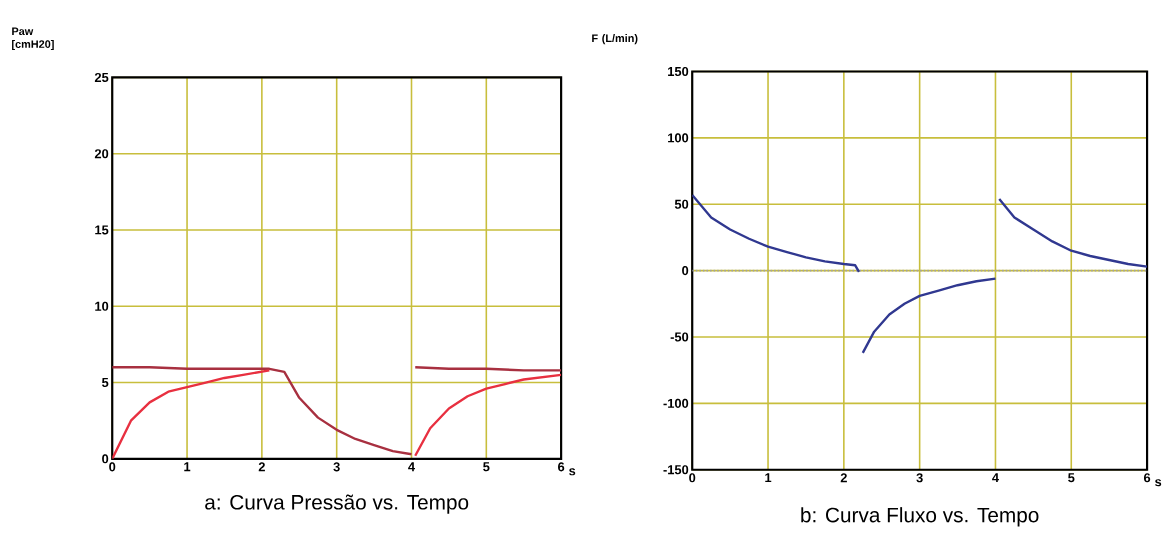  What do you see at coordinates (920, 517) in the screenshot?
I see `text: b: Curva Fluxo vs. Tempo` at bounding box center [920, 517].